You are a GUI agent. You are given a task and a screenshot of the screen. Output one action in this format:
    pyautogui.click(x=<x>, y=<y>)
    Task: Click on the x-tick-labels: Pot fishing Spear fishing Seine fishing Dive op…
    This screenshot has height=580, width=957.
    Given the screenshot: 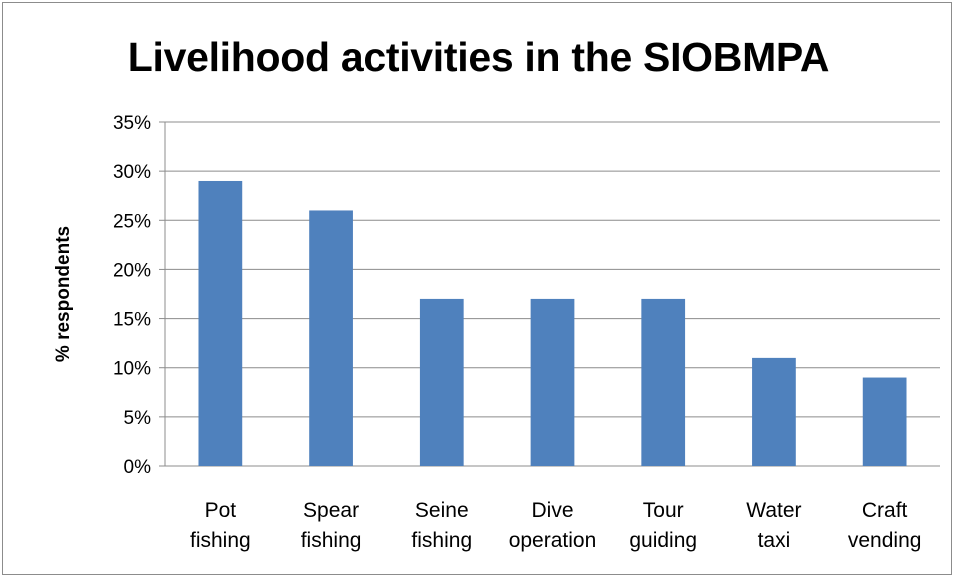 What is the action you would take?
    pyautogui.click(x=555, y=525)
    